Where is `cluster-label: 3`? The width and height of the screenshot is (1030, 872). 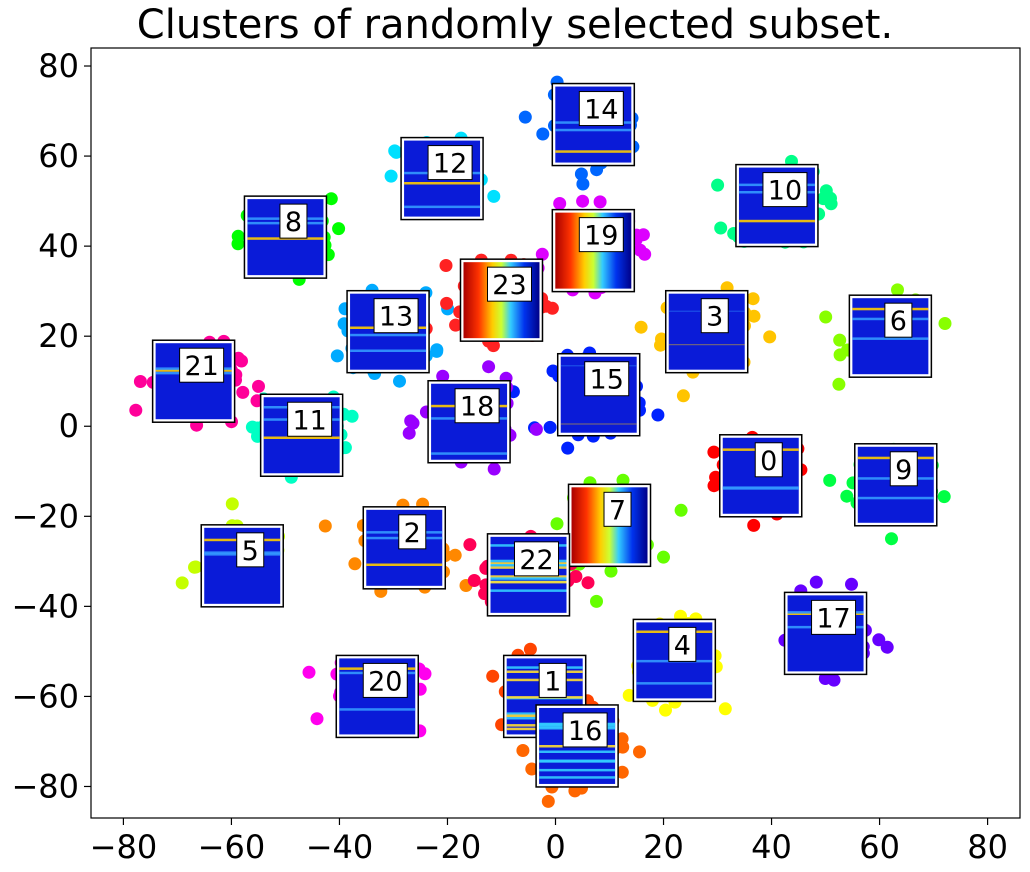
cluster-label: 3 is located at coordinates (714, 317).